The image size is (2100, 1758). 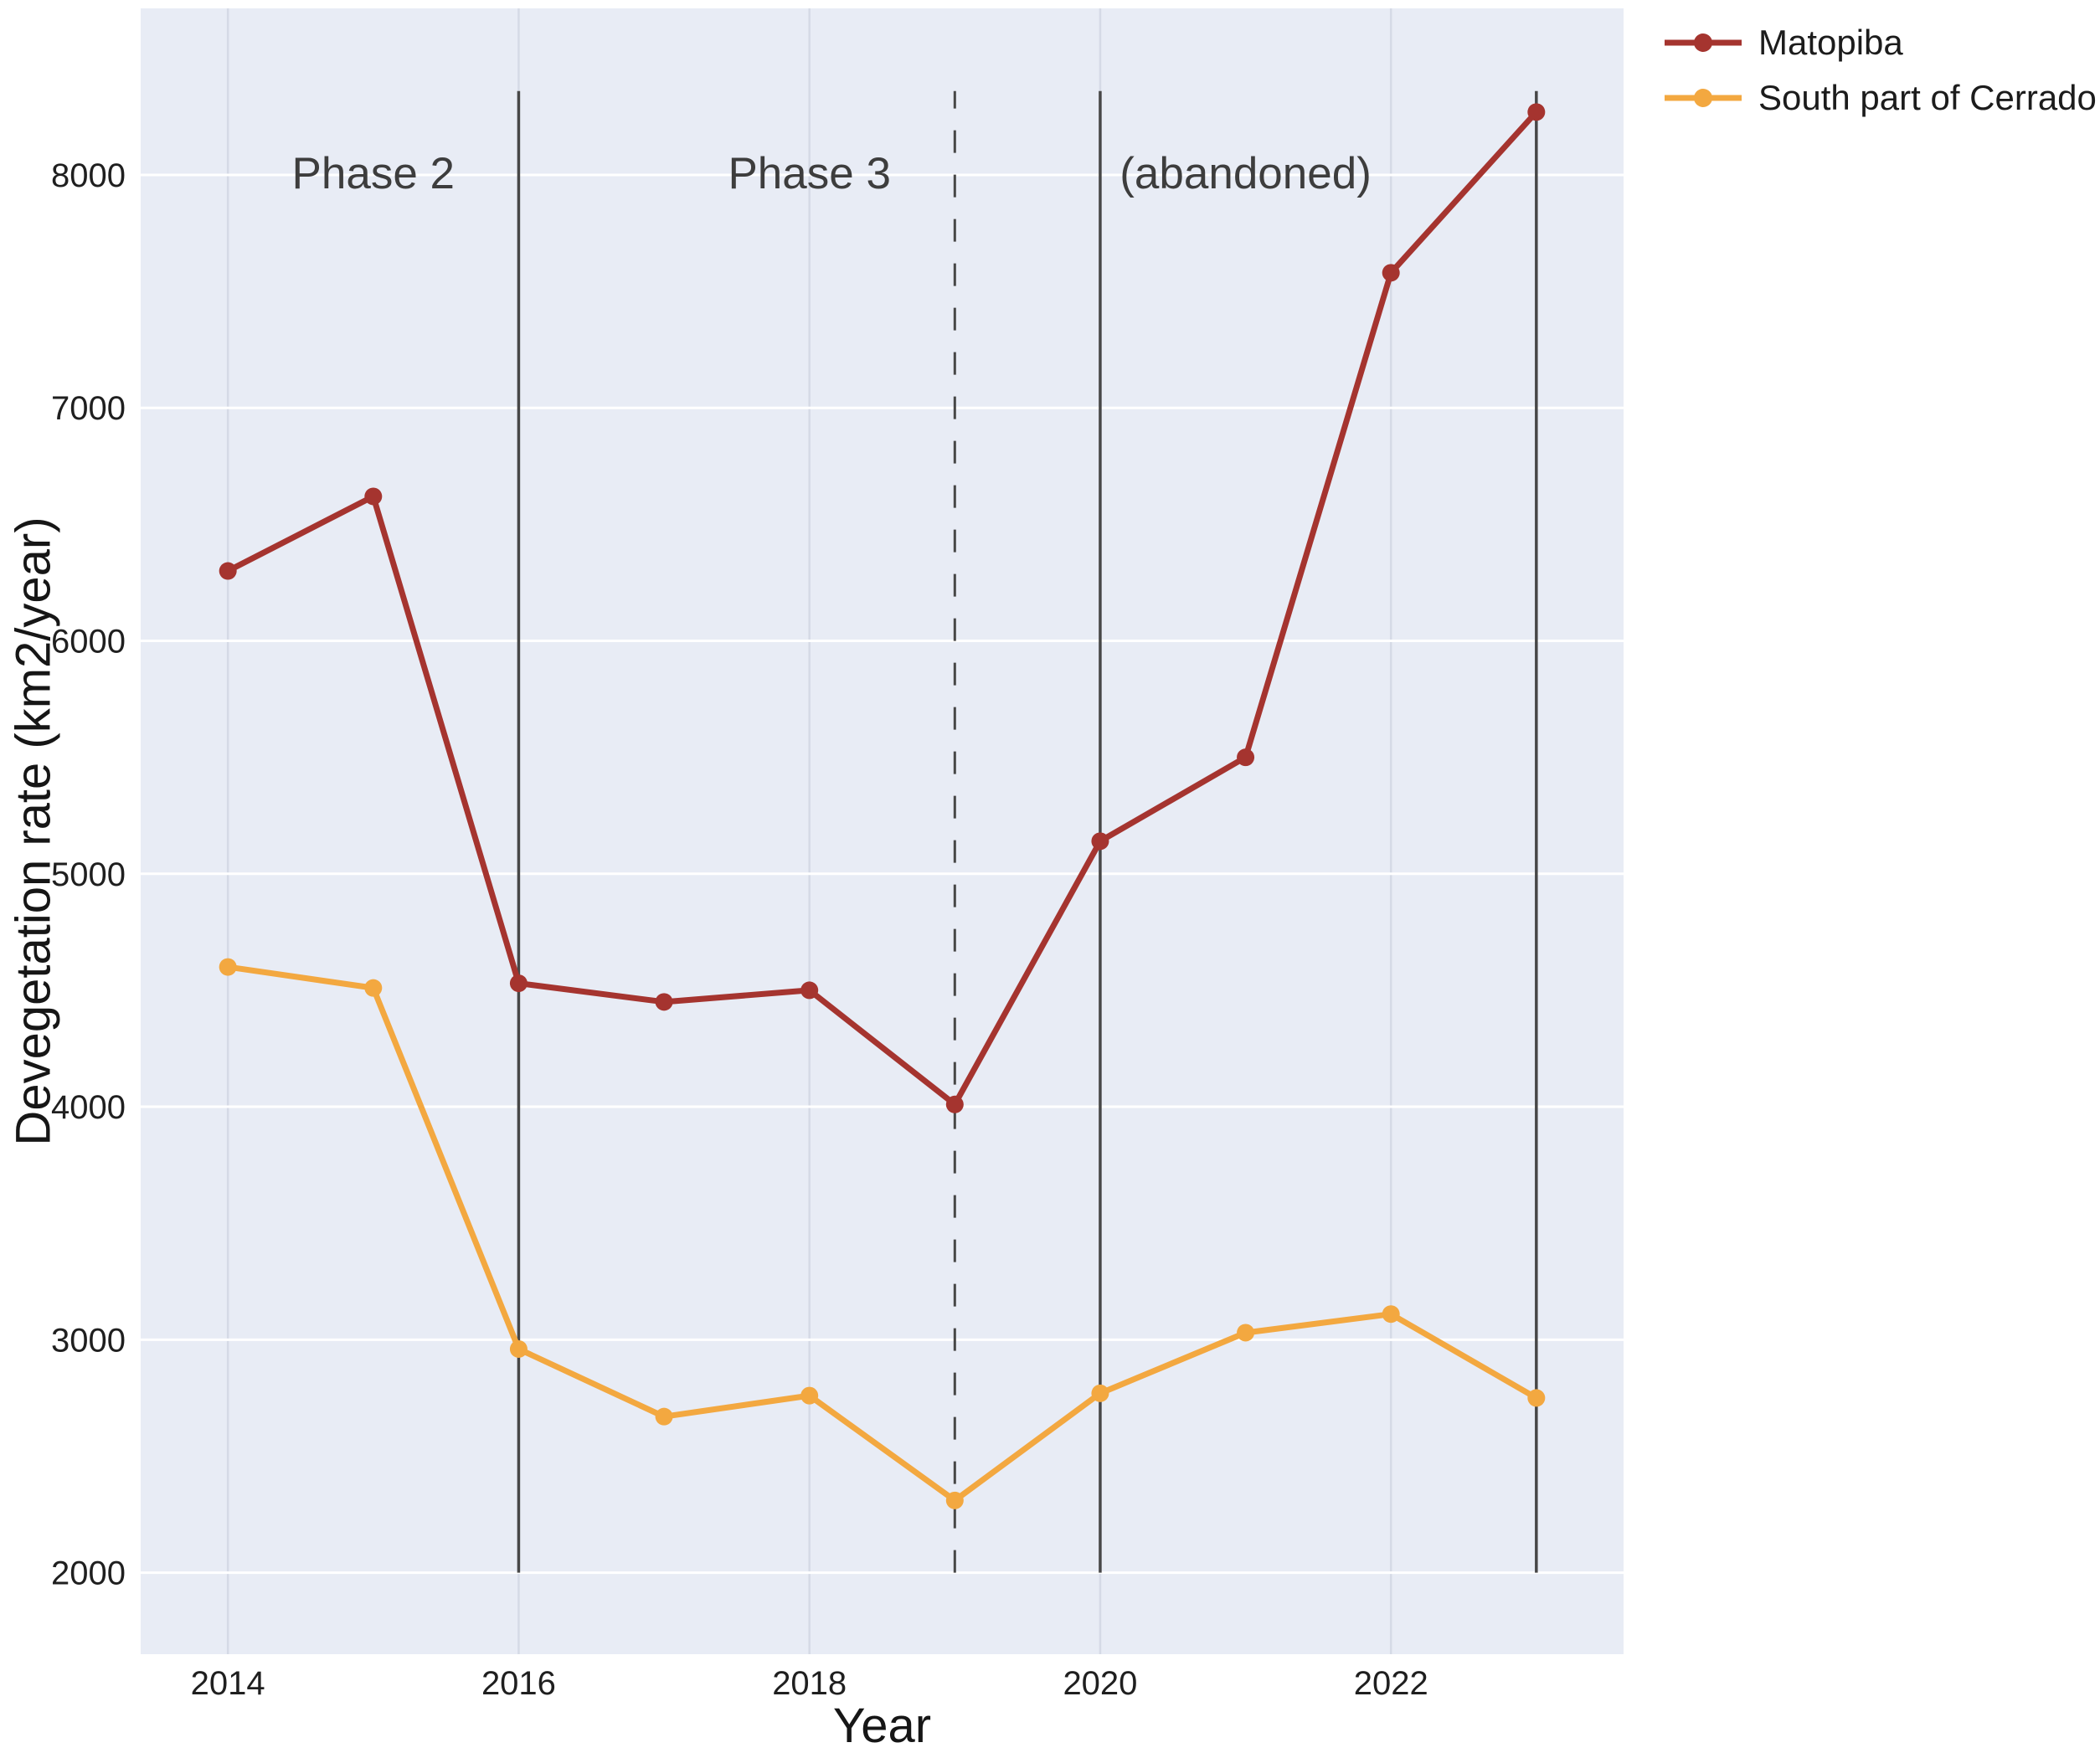 What do you see at coordinates (810, 1684) in the screenshot?
I see `x-tick-label: 2018` at bounding box center [810, 1684].